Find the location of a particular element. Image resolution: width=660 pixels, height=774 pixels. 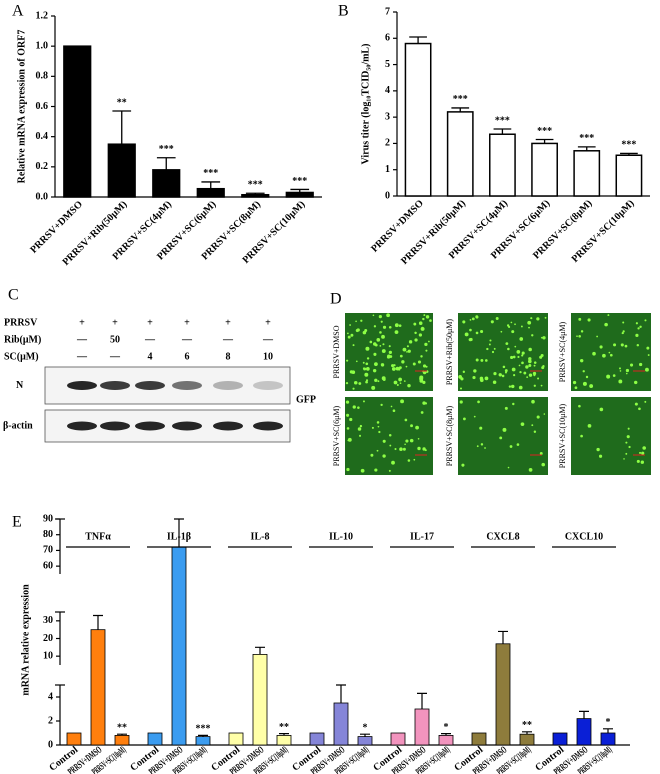

group-label: IL-8 is located at coordinates (260, 536).